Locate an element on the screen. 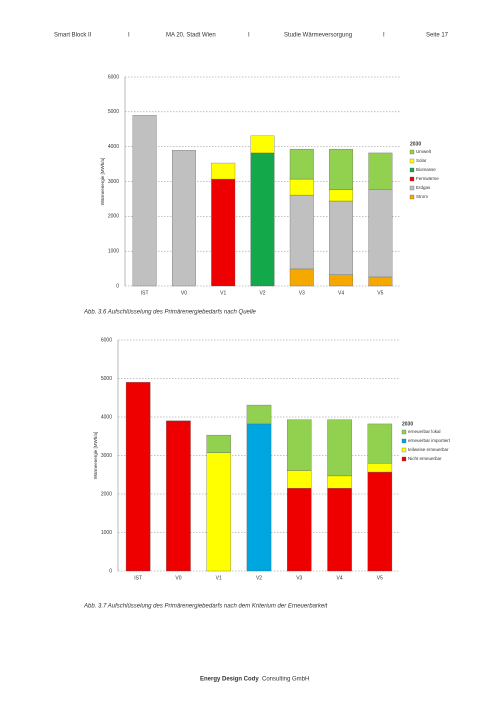 Image resolution: width=504 pixels, height=712 pixels. legend-label: Nicht erneuerbar is located at coordinates (425, 458).